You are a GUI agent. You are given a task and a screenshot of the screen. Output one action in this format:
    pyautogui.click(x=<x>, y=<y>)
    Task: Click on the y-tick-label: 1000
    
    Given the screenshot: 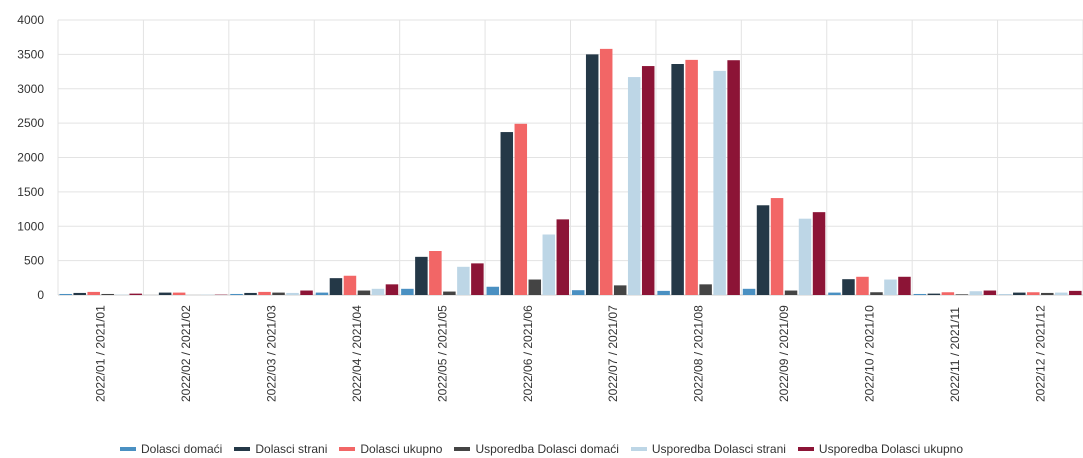 What is the action you would take?
    pyautogui.click(x=30, y=226)
    